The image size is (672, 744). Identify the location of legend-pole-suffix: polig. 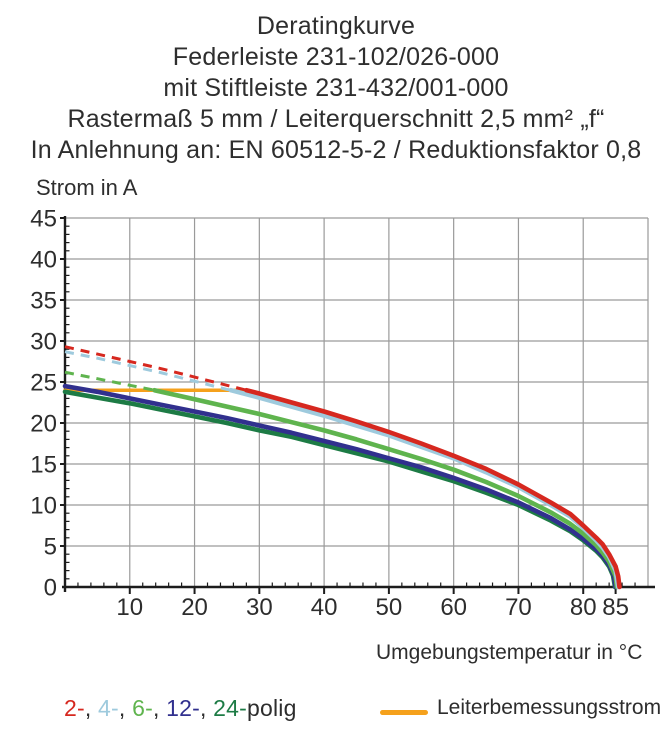
(272, 708).